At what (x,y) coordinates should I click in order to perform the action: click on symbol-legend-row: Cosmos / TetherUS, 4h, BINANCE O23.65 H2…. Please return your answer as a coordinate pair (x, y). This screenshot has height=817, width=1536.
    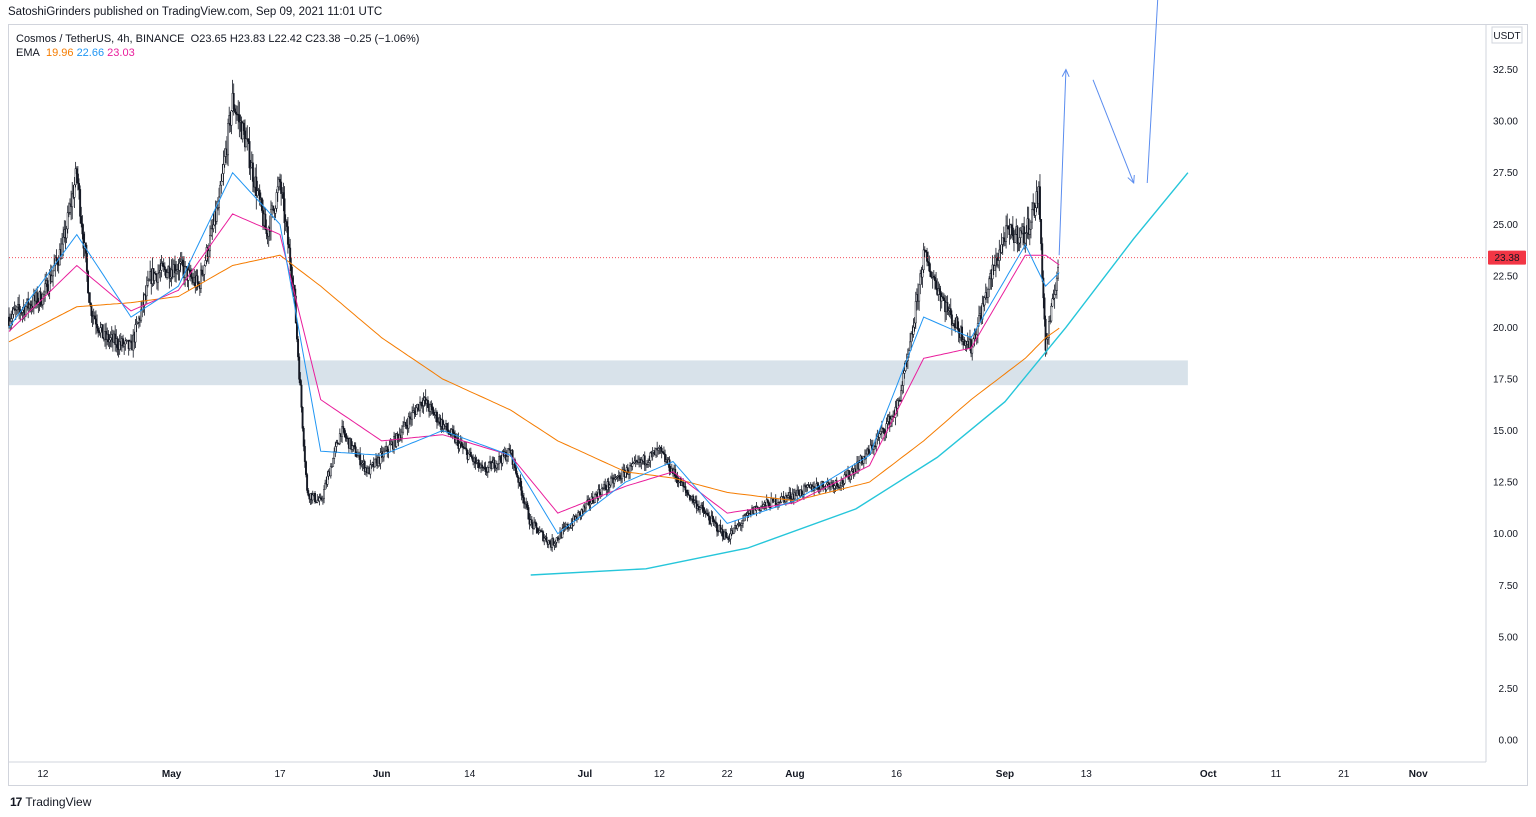
    Looking at the image, I should click on (217, 39).